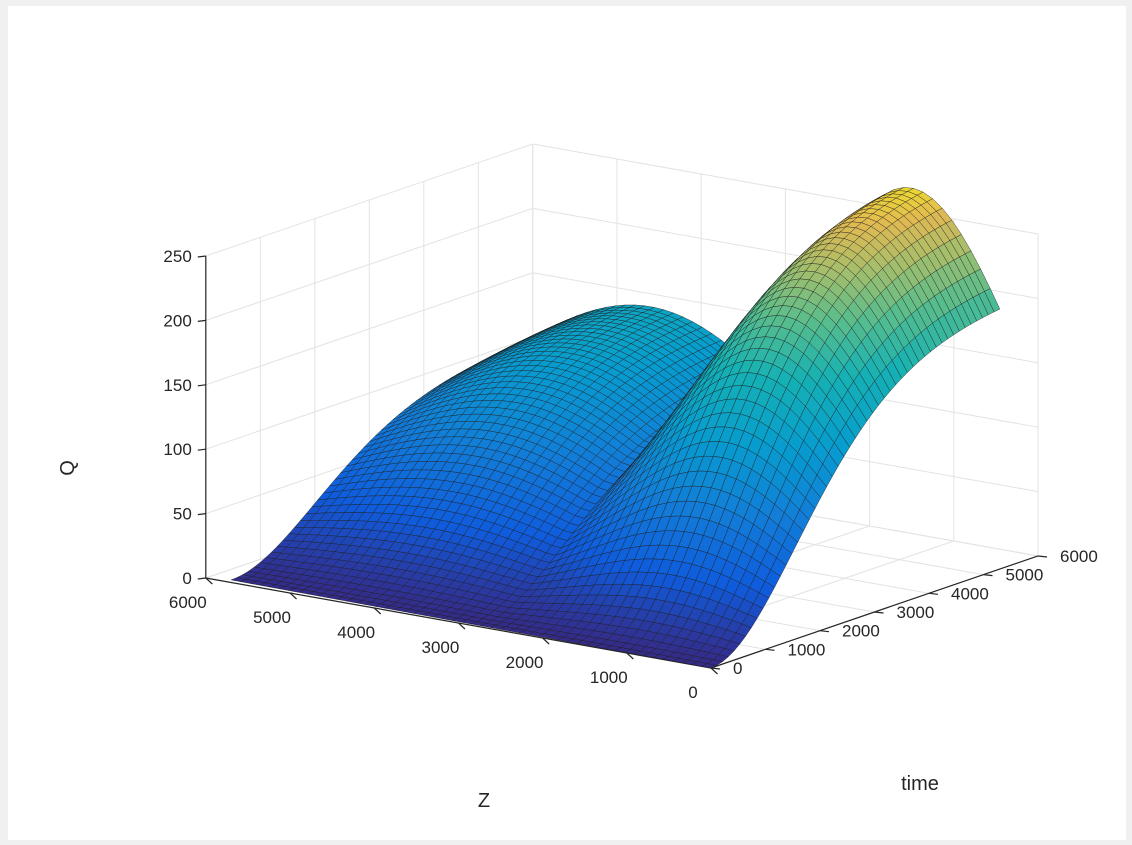 This screenshot has width=1132, height=845. What do you see at coordinates (920, 784) in the screenshot?
I see `y-axis-label: time` at bounding box center [920, 784].